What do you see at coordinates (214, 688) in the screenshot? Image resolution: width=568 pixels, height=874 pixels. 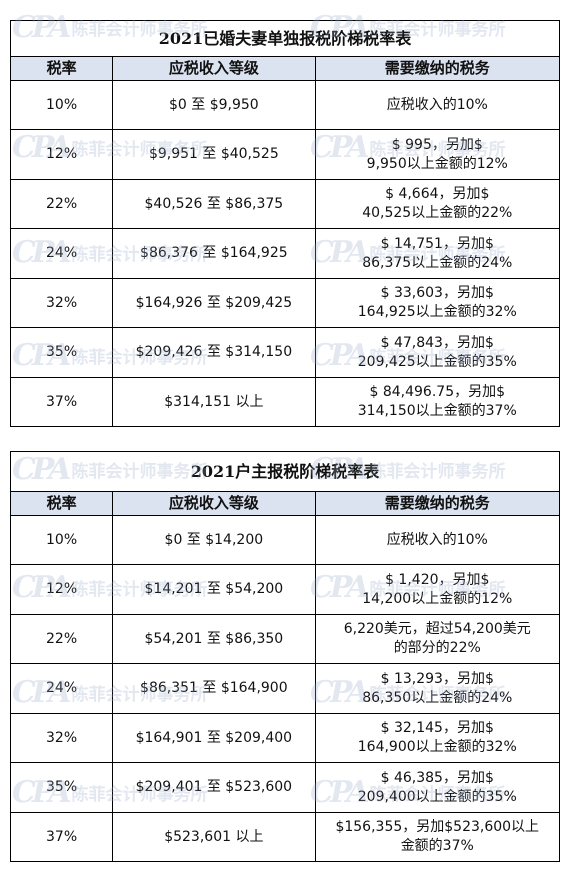 I see `bracket-cell: $86,351 至 $164,900` at bounding box center [214, 688].